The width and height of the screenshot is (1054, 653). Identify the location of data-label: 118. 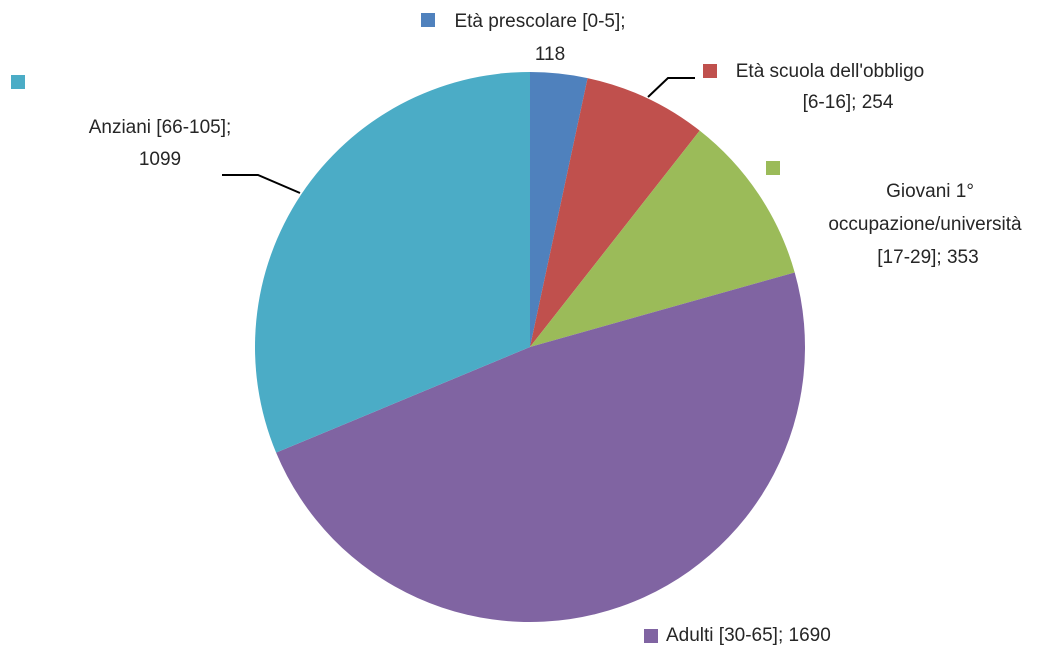
(550, 54).